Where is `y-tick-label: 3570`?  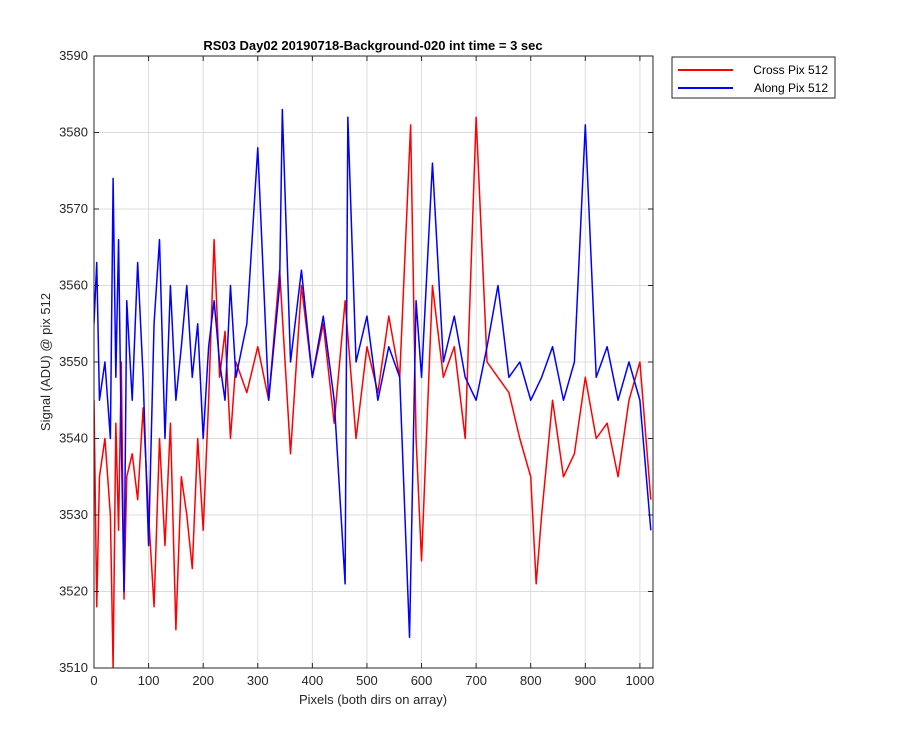
y-tick-label: 3570 is located at coordinates (73, 208).